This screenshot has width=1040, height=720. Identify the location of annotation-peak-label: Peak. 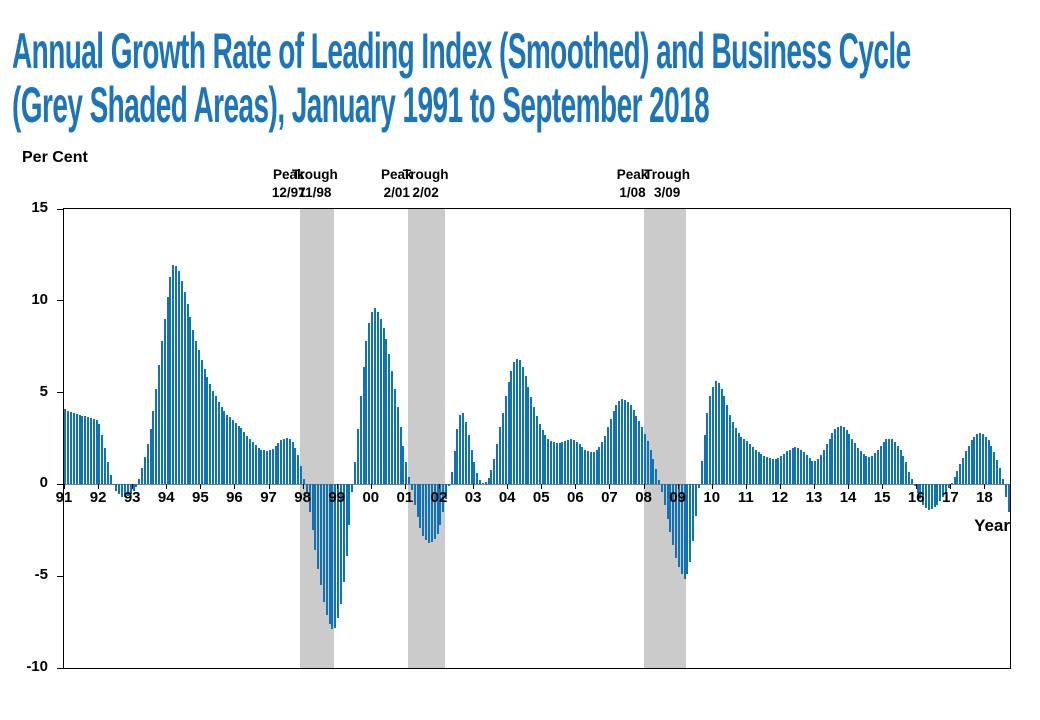
(396, 174).